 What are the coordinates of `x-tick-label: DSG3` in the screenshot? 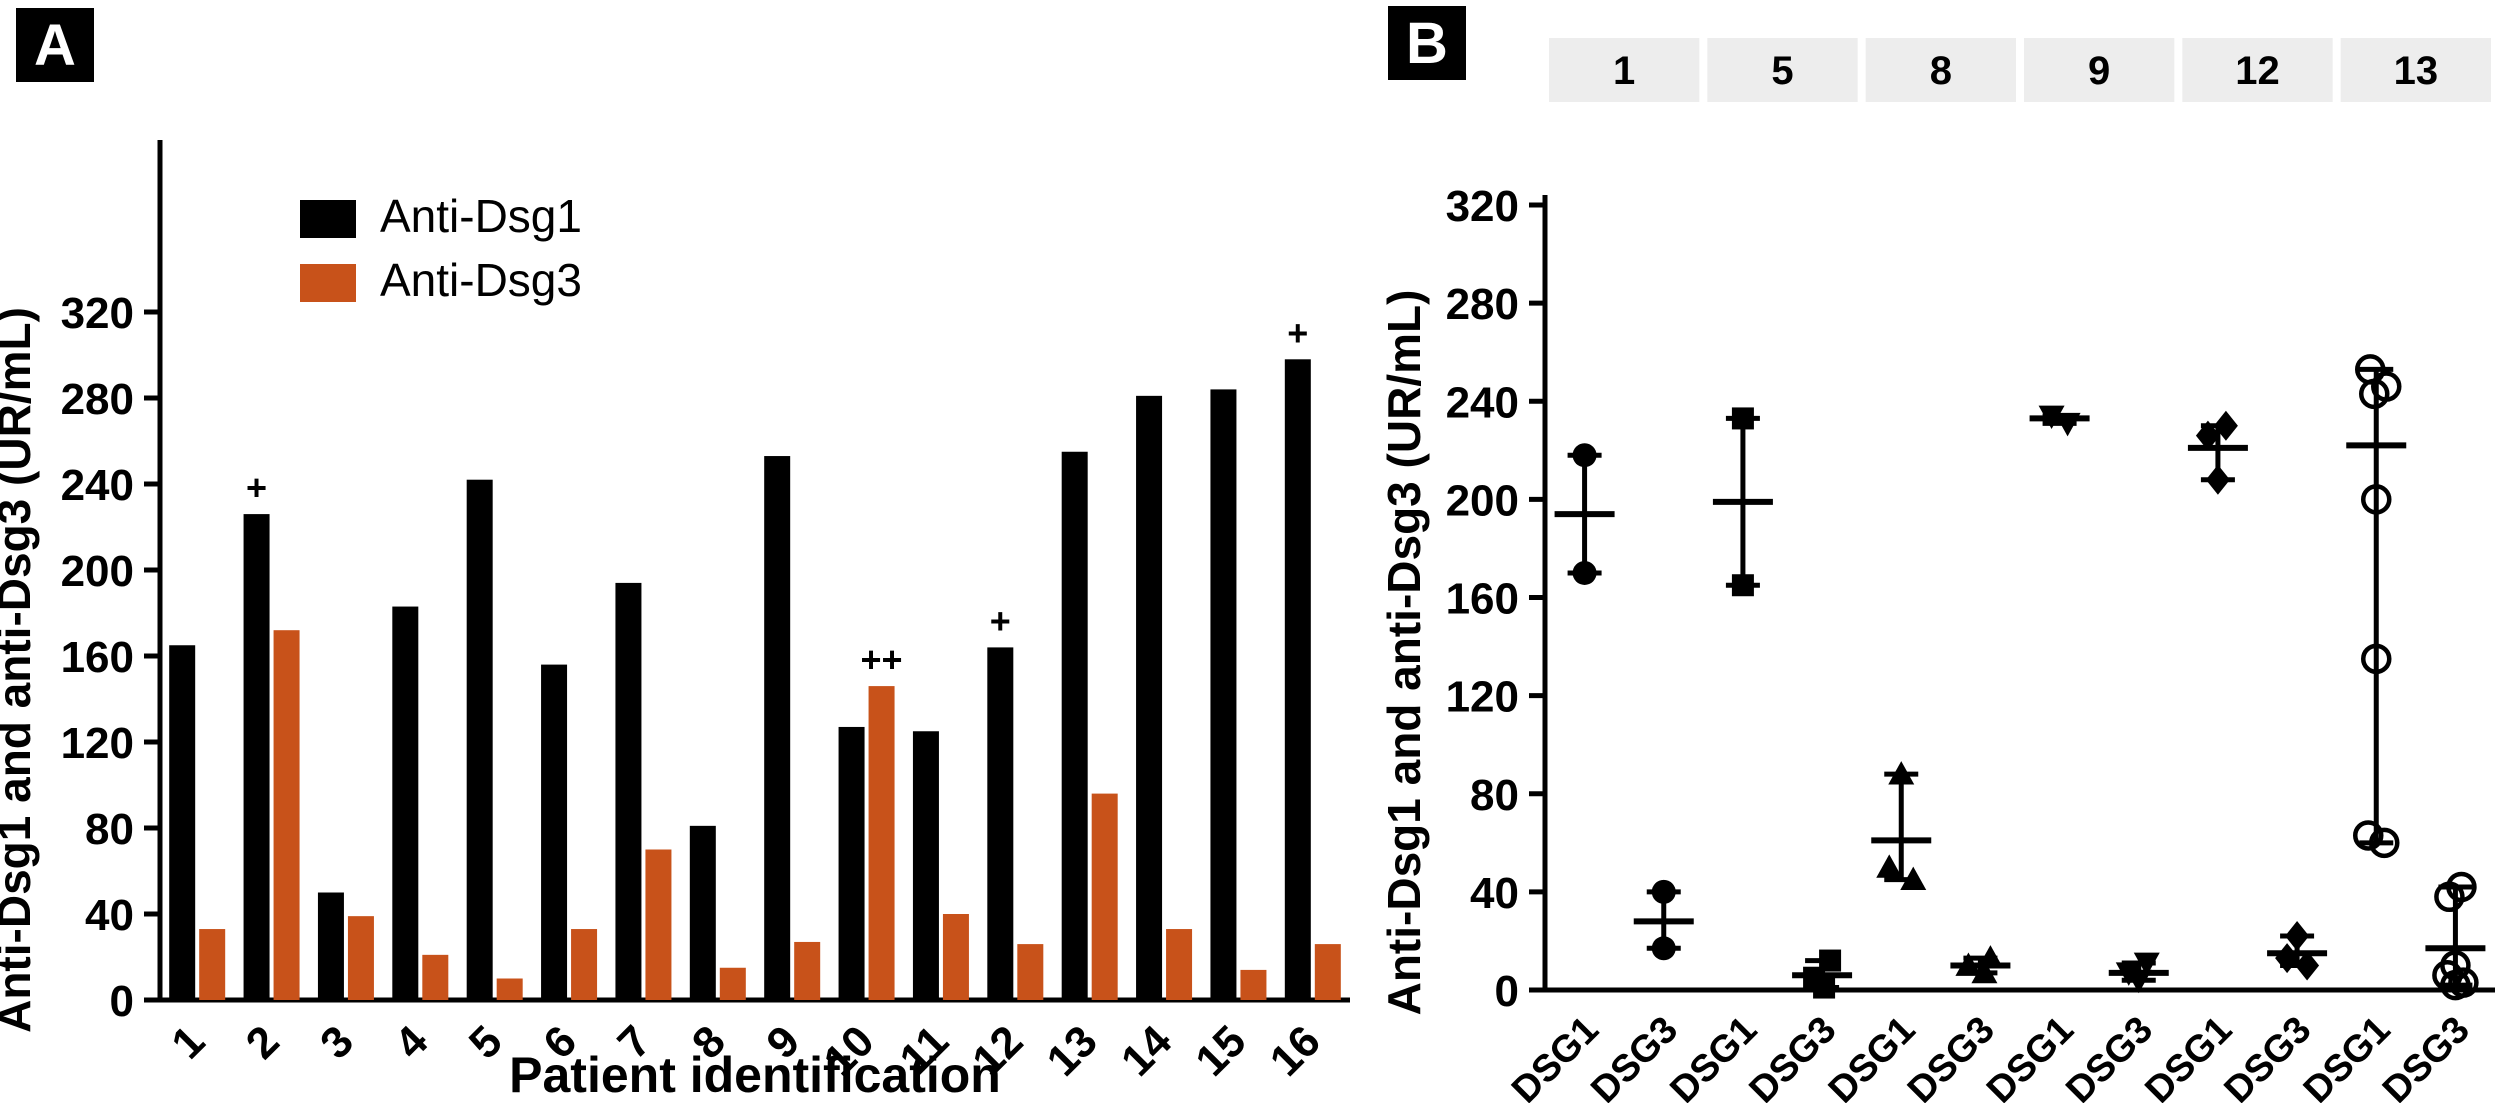 It's located at (2426, 1056).